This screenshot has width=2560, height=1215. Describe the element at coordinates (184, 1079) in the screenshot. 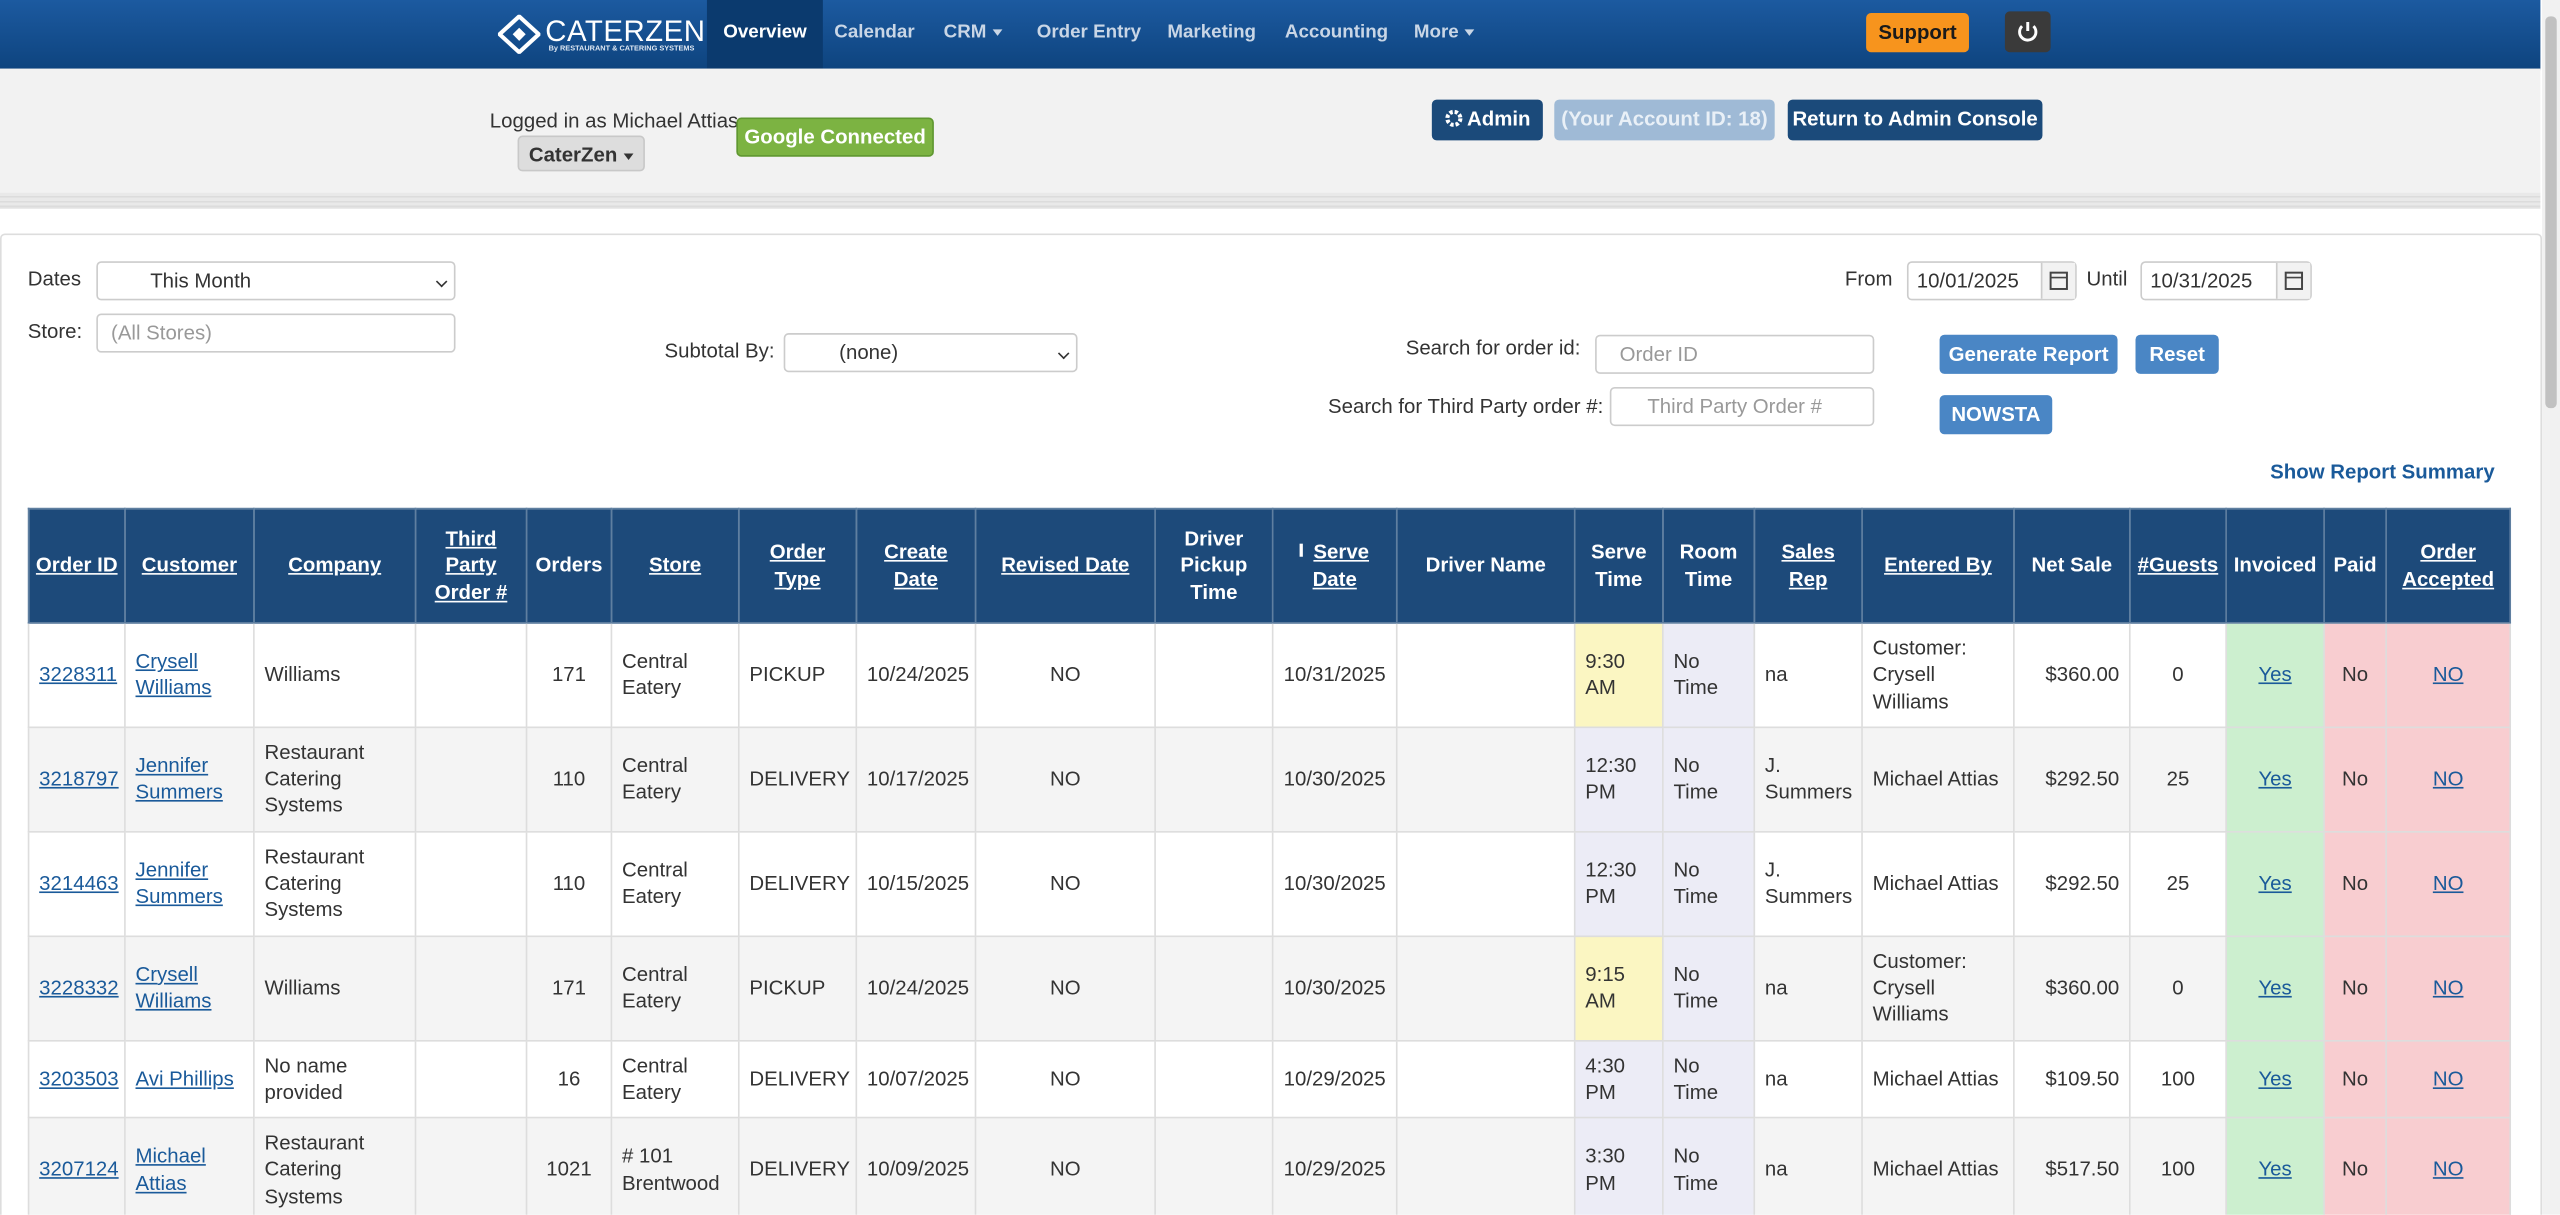

I see `cell-link: Avi Phillips` at that location.